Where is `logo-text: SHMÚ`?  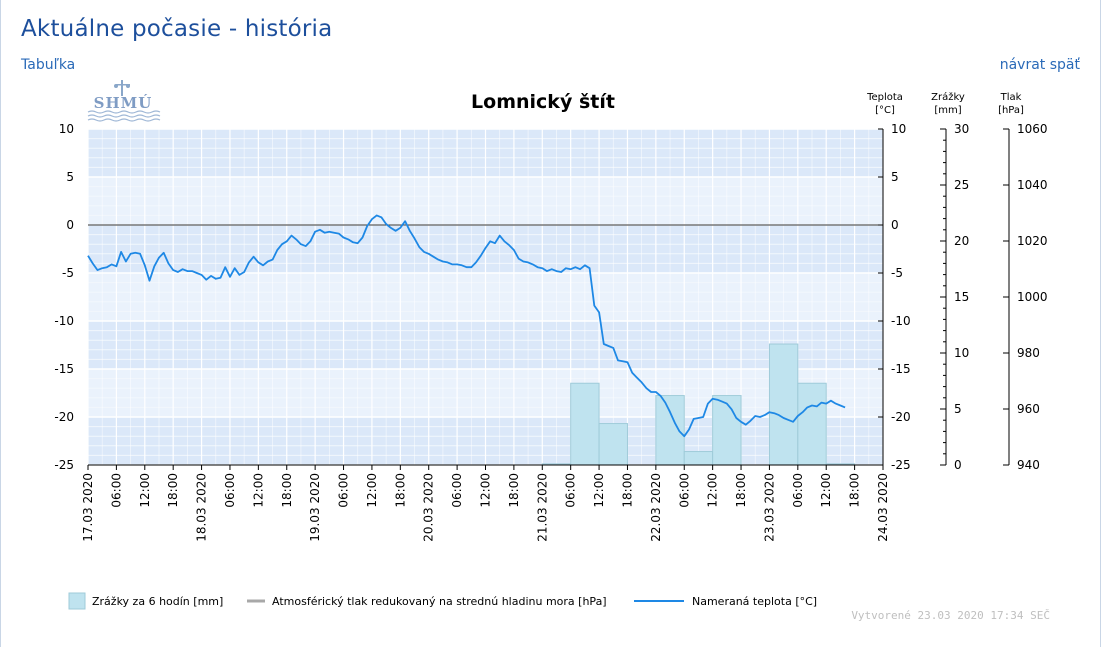
logo-text: SHMÚ is located at coordinates (123, 103).